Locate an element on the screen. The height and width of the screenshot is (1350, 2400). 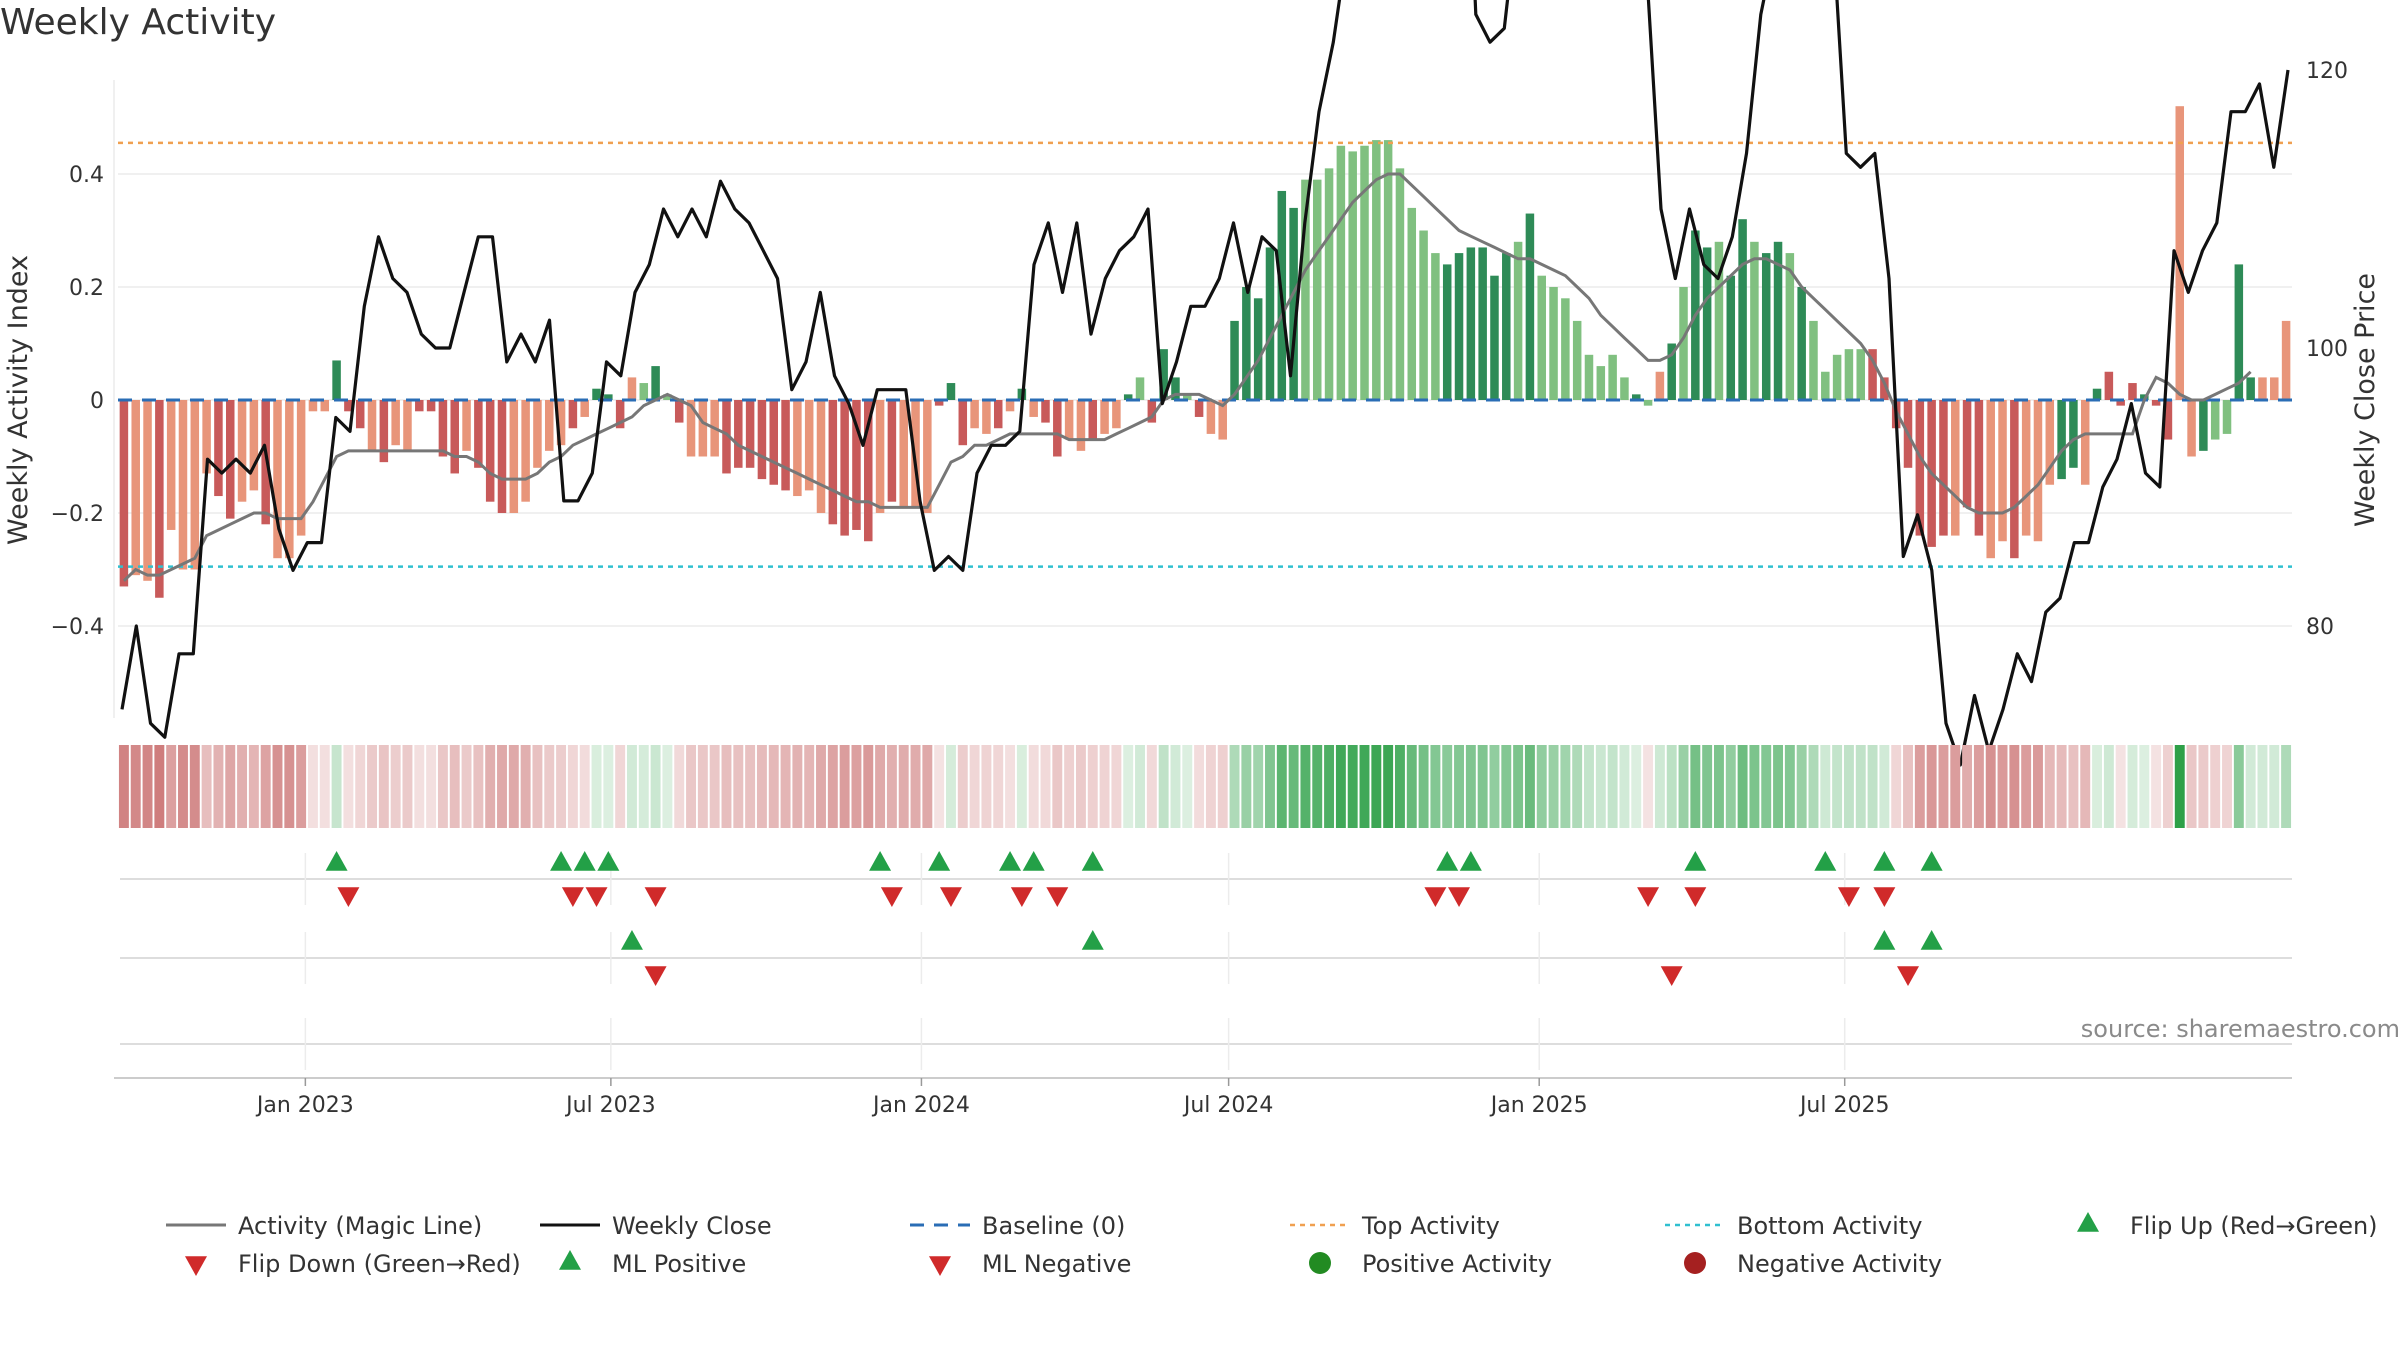
legend-label: ML Positive is located at coordinates (679, 1264).